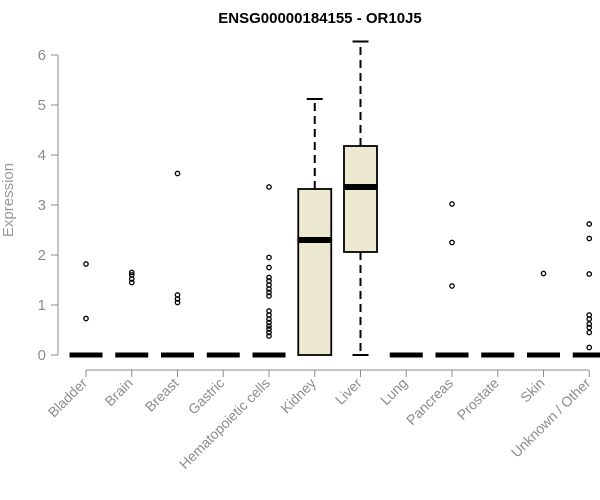 This screenshot has height=500, width=600. What do you see at coordinates (42, 155) in the screenshot?
I see `y-tick-label: 4` at bounding box center [42, 155].